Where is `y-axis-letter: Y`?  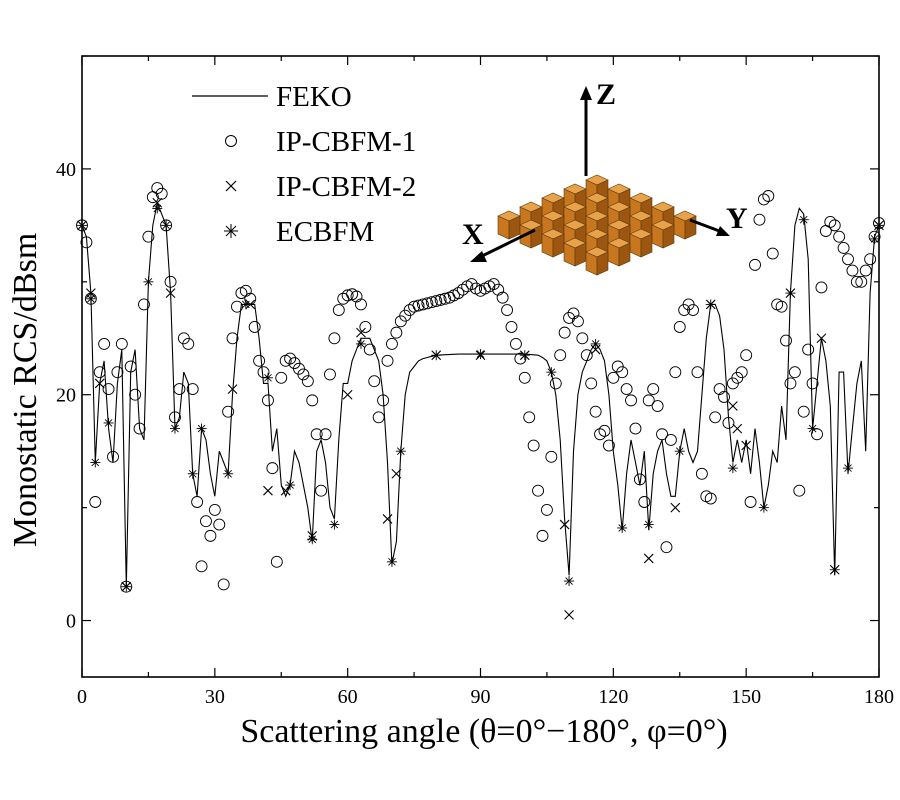
y-axis-letter: Y is located at coordinates (737, 218).